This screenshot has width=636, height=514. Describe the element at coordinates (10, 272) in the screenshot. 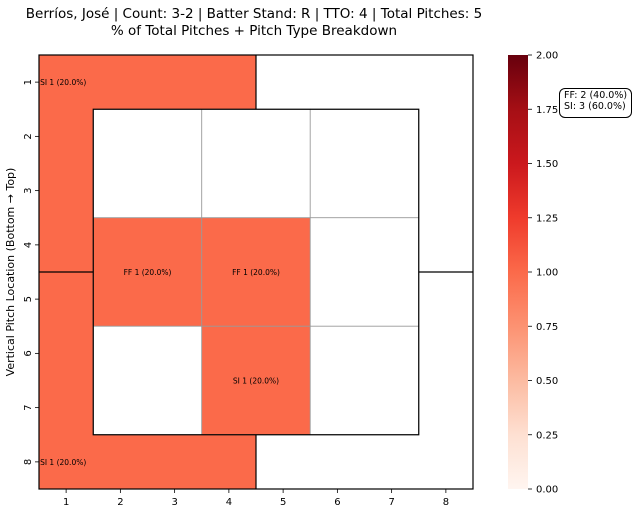

I see `y-axis-label: Vertical Pitch Location (Bottom → Top)` at that location.